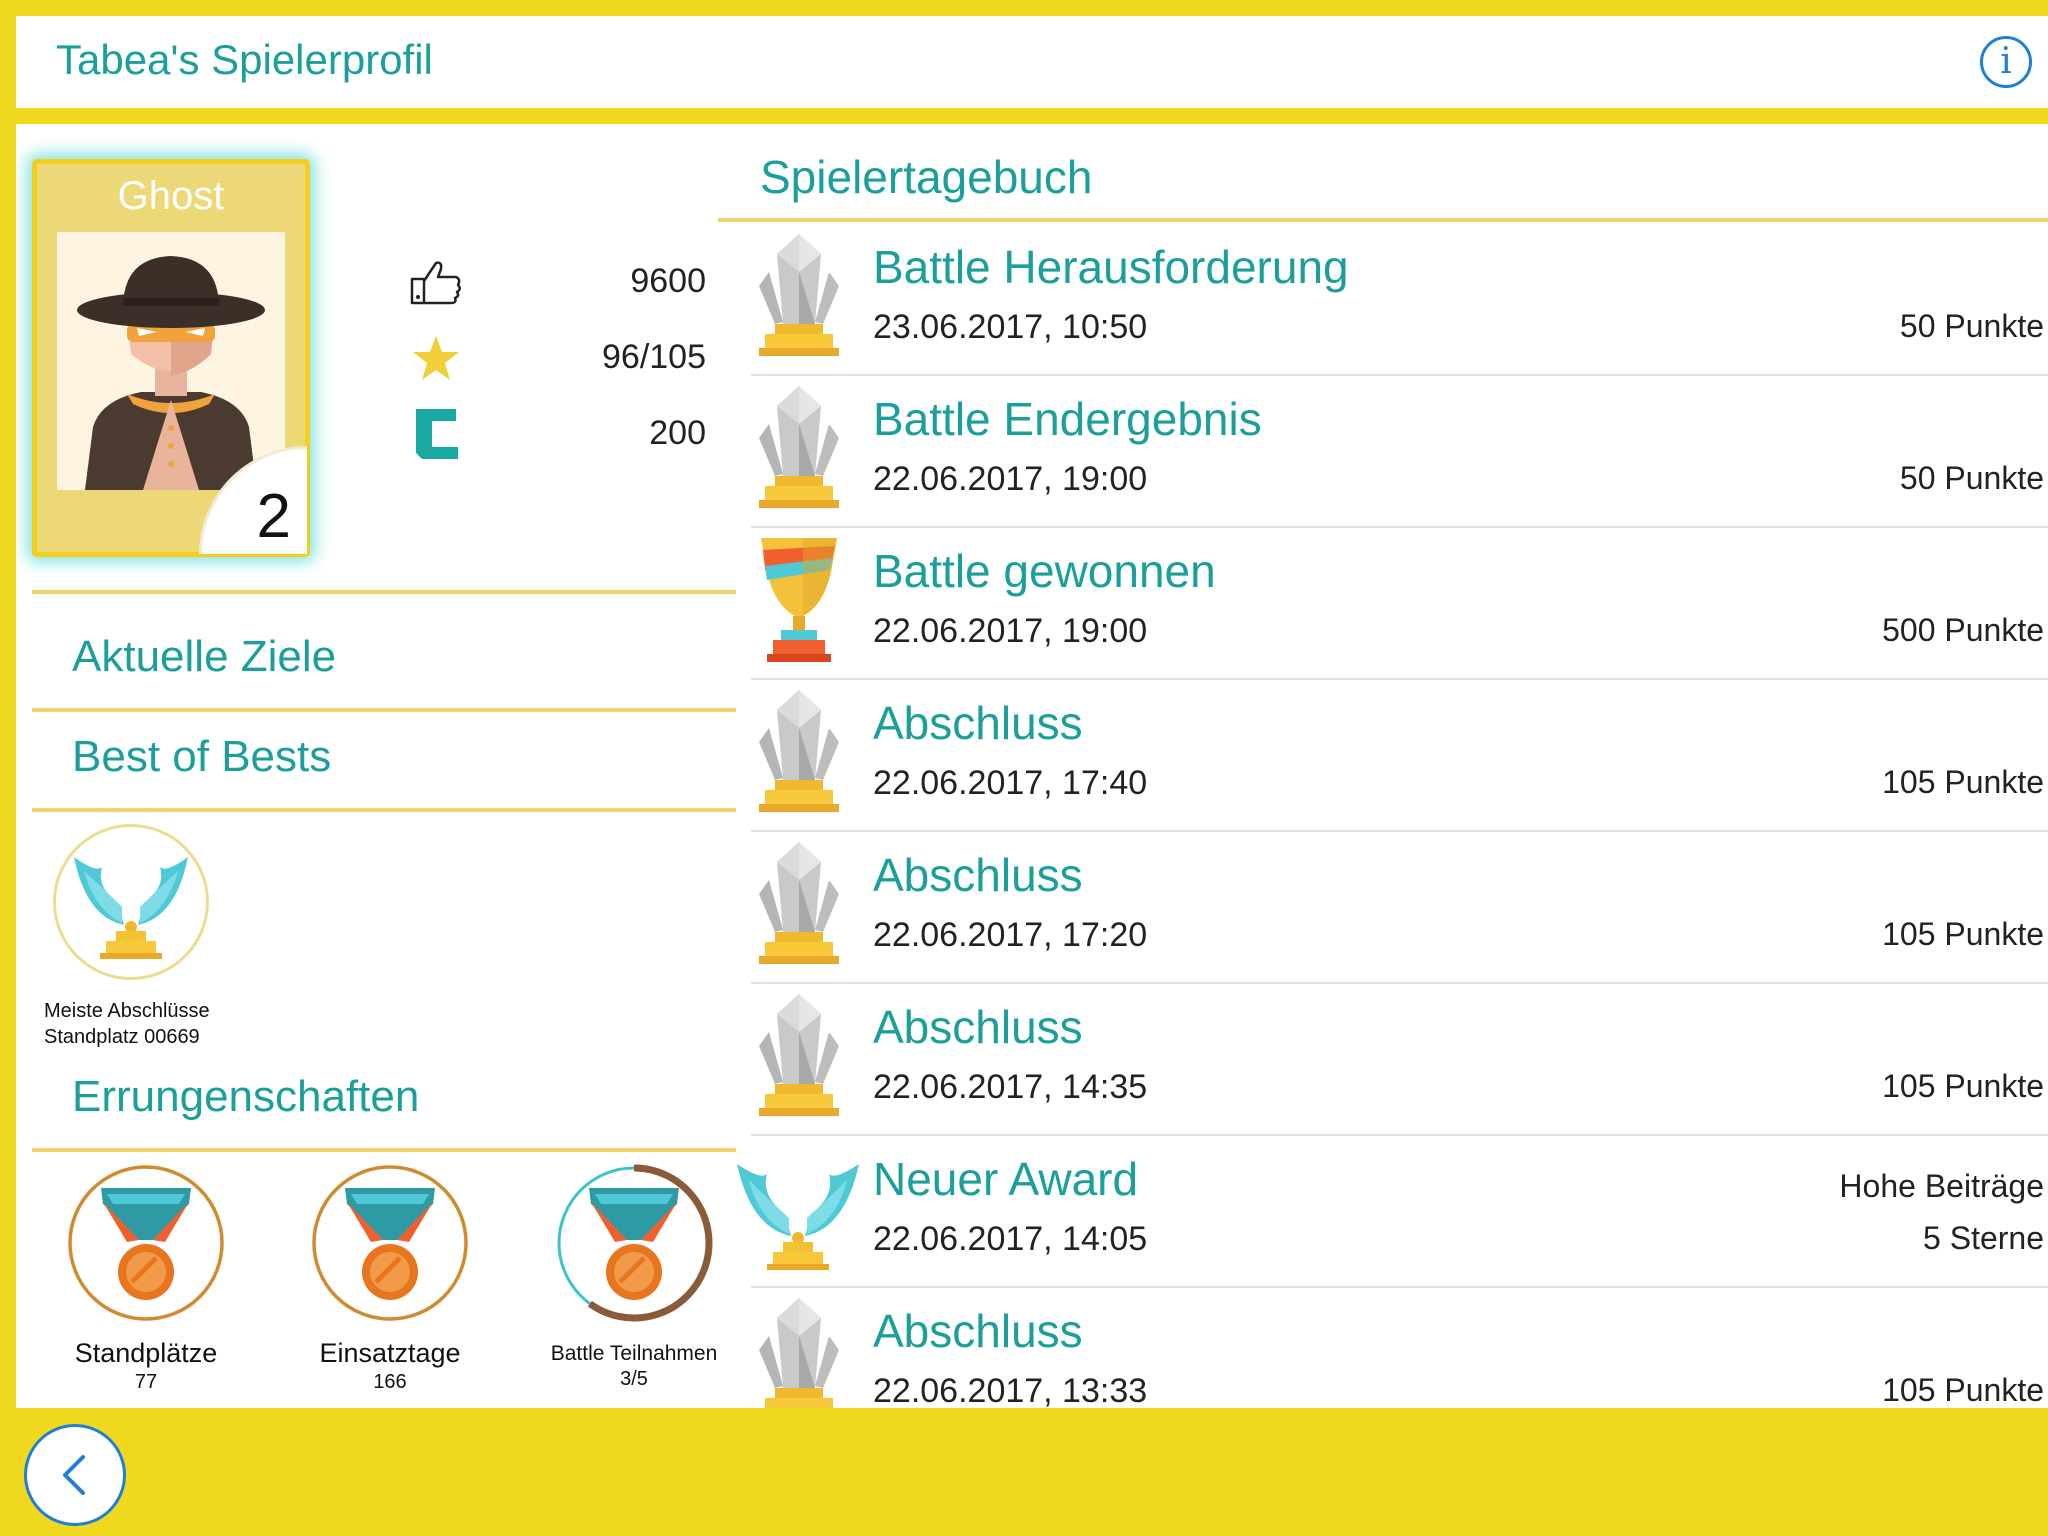 This screenshot has width=2048, height=1536. I want to click on avatar, so click(171, 361).